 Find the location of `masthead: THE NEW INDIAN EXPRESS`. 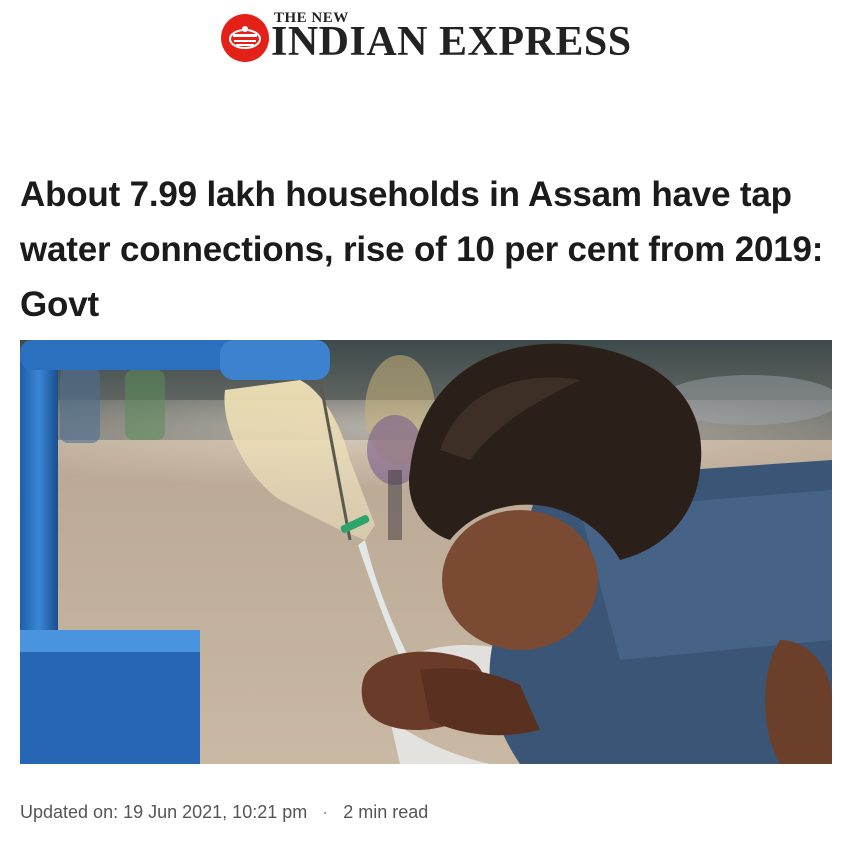

masthead: THE NEW INDIAN EXPRESS is located at coordinates (424, 38).